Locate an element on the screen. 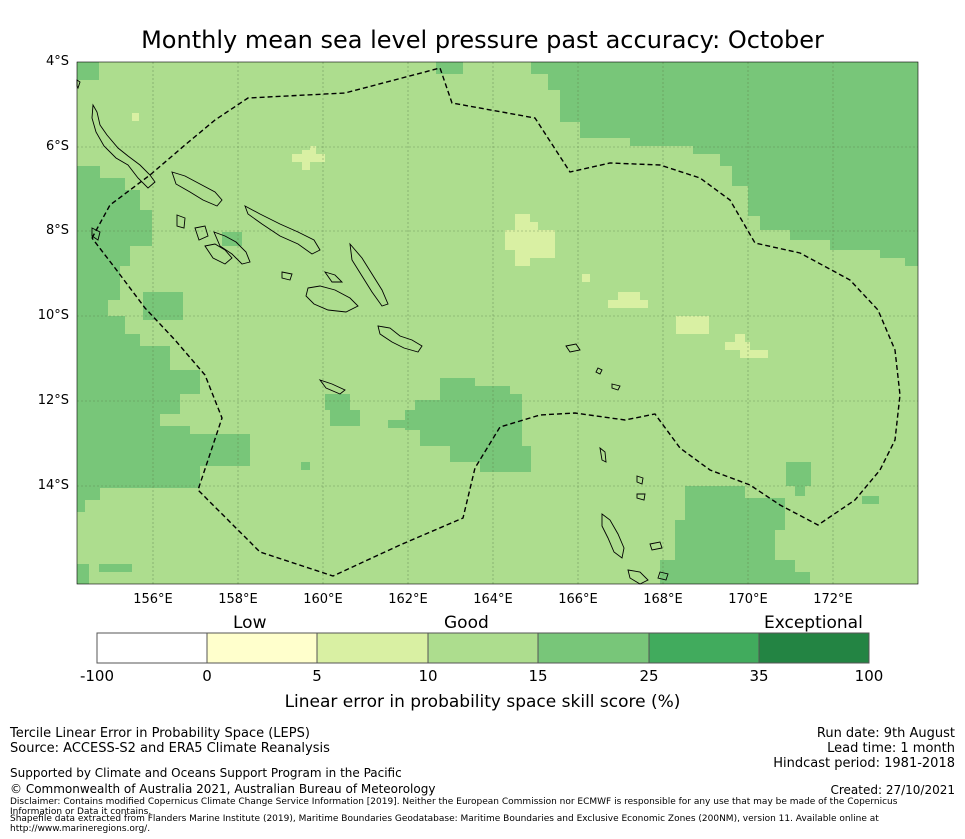 The width and height of the screenshot is (965, 839). lat-label: 6°S is located at coordinates (57, 146).